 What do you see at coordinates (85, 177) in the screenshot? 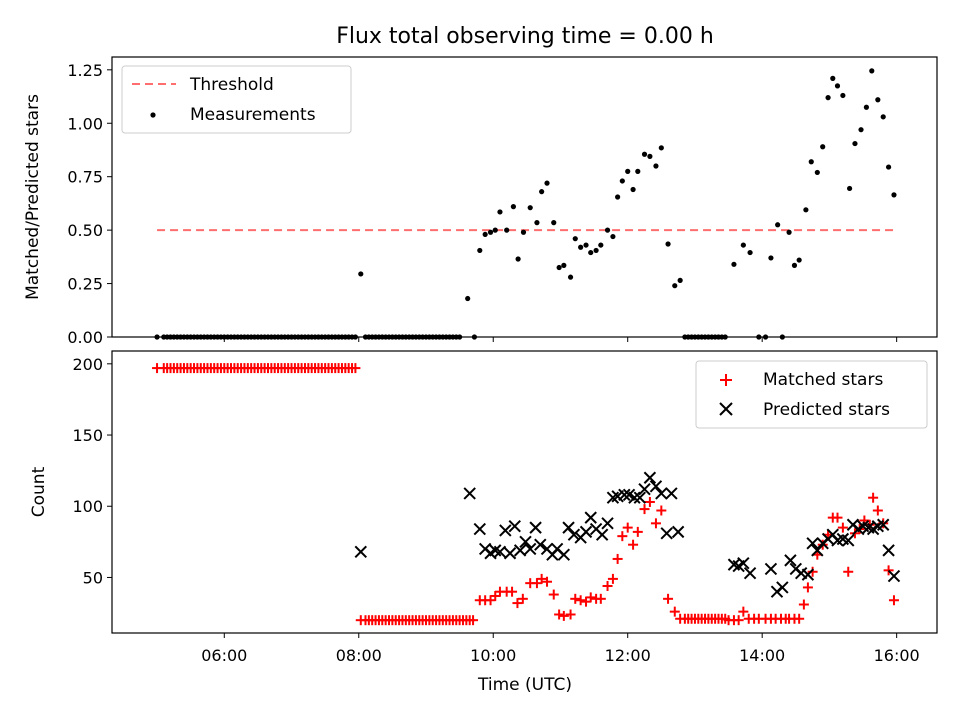
I see `top-y-tick-label: 0.75` at bounding box center [85, 177].